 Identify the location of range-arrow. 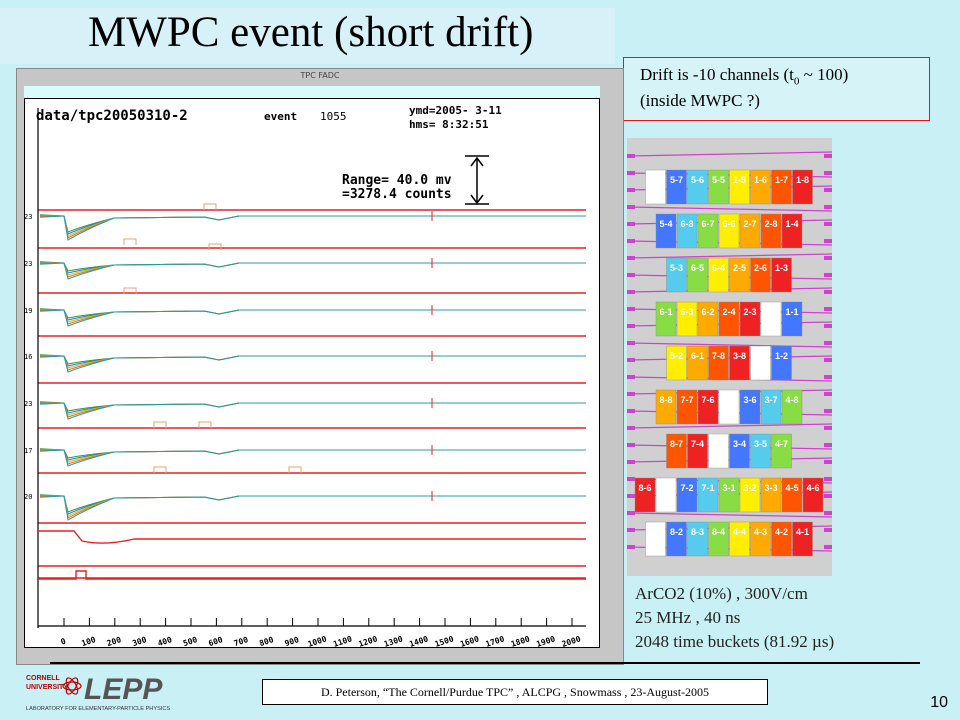
(477, 180).